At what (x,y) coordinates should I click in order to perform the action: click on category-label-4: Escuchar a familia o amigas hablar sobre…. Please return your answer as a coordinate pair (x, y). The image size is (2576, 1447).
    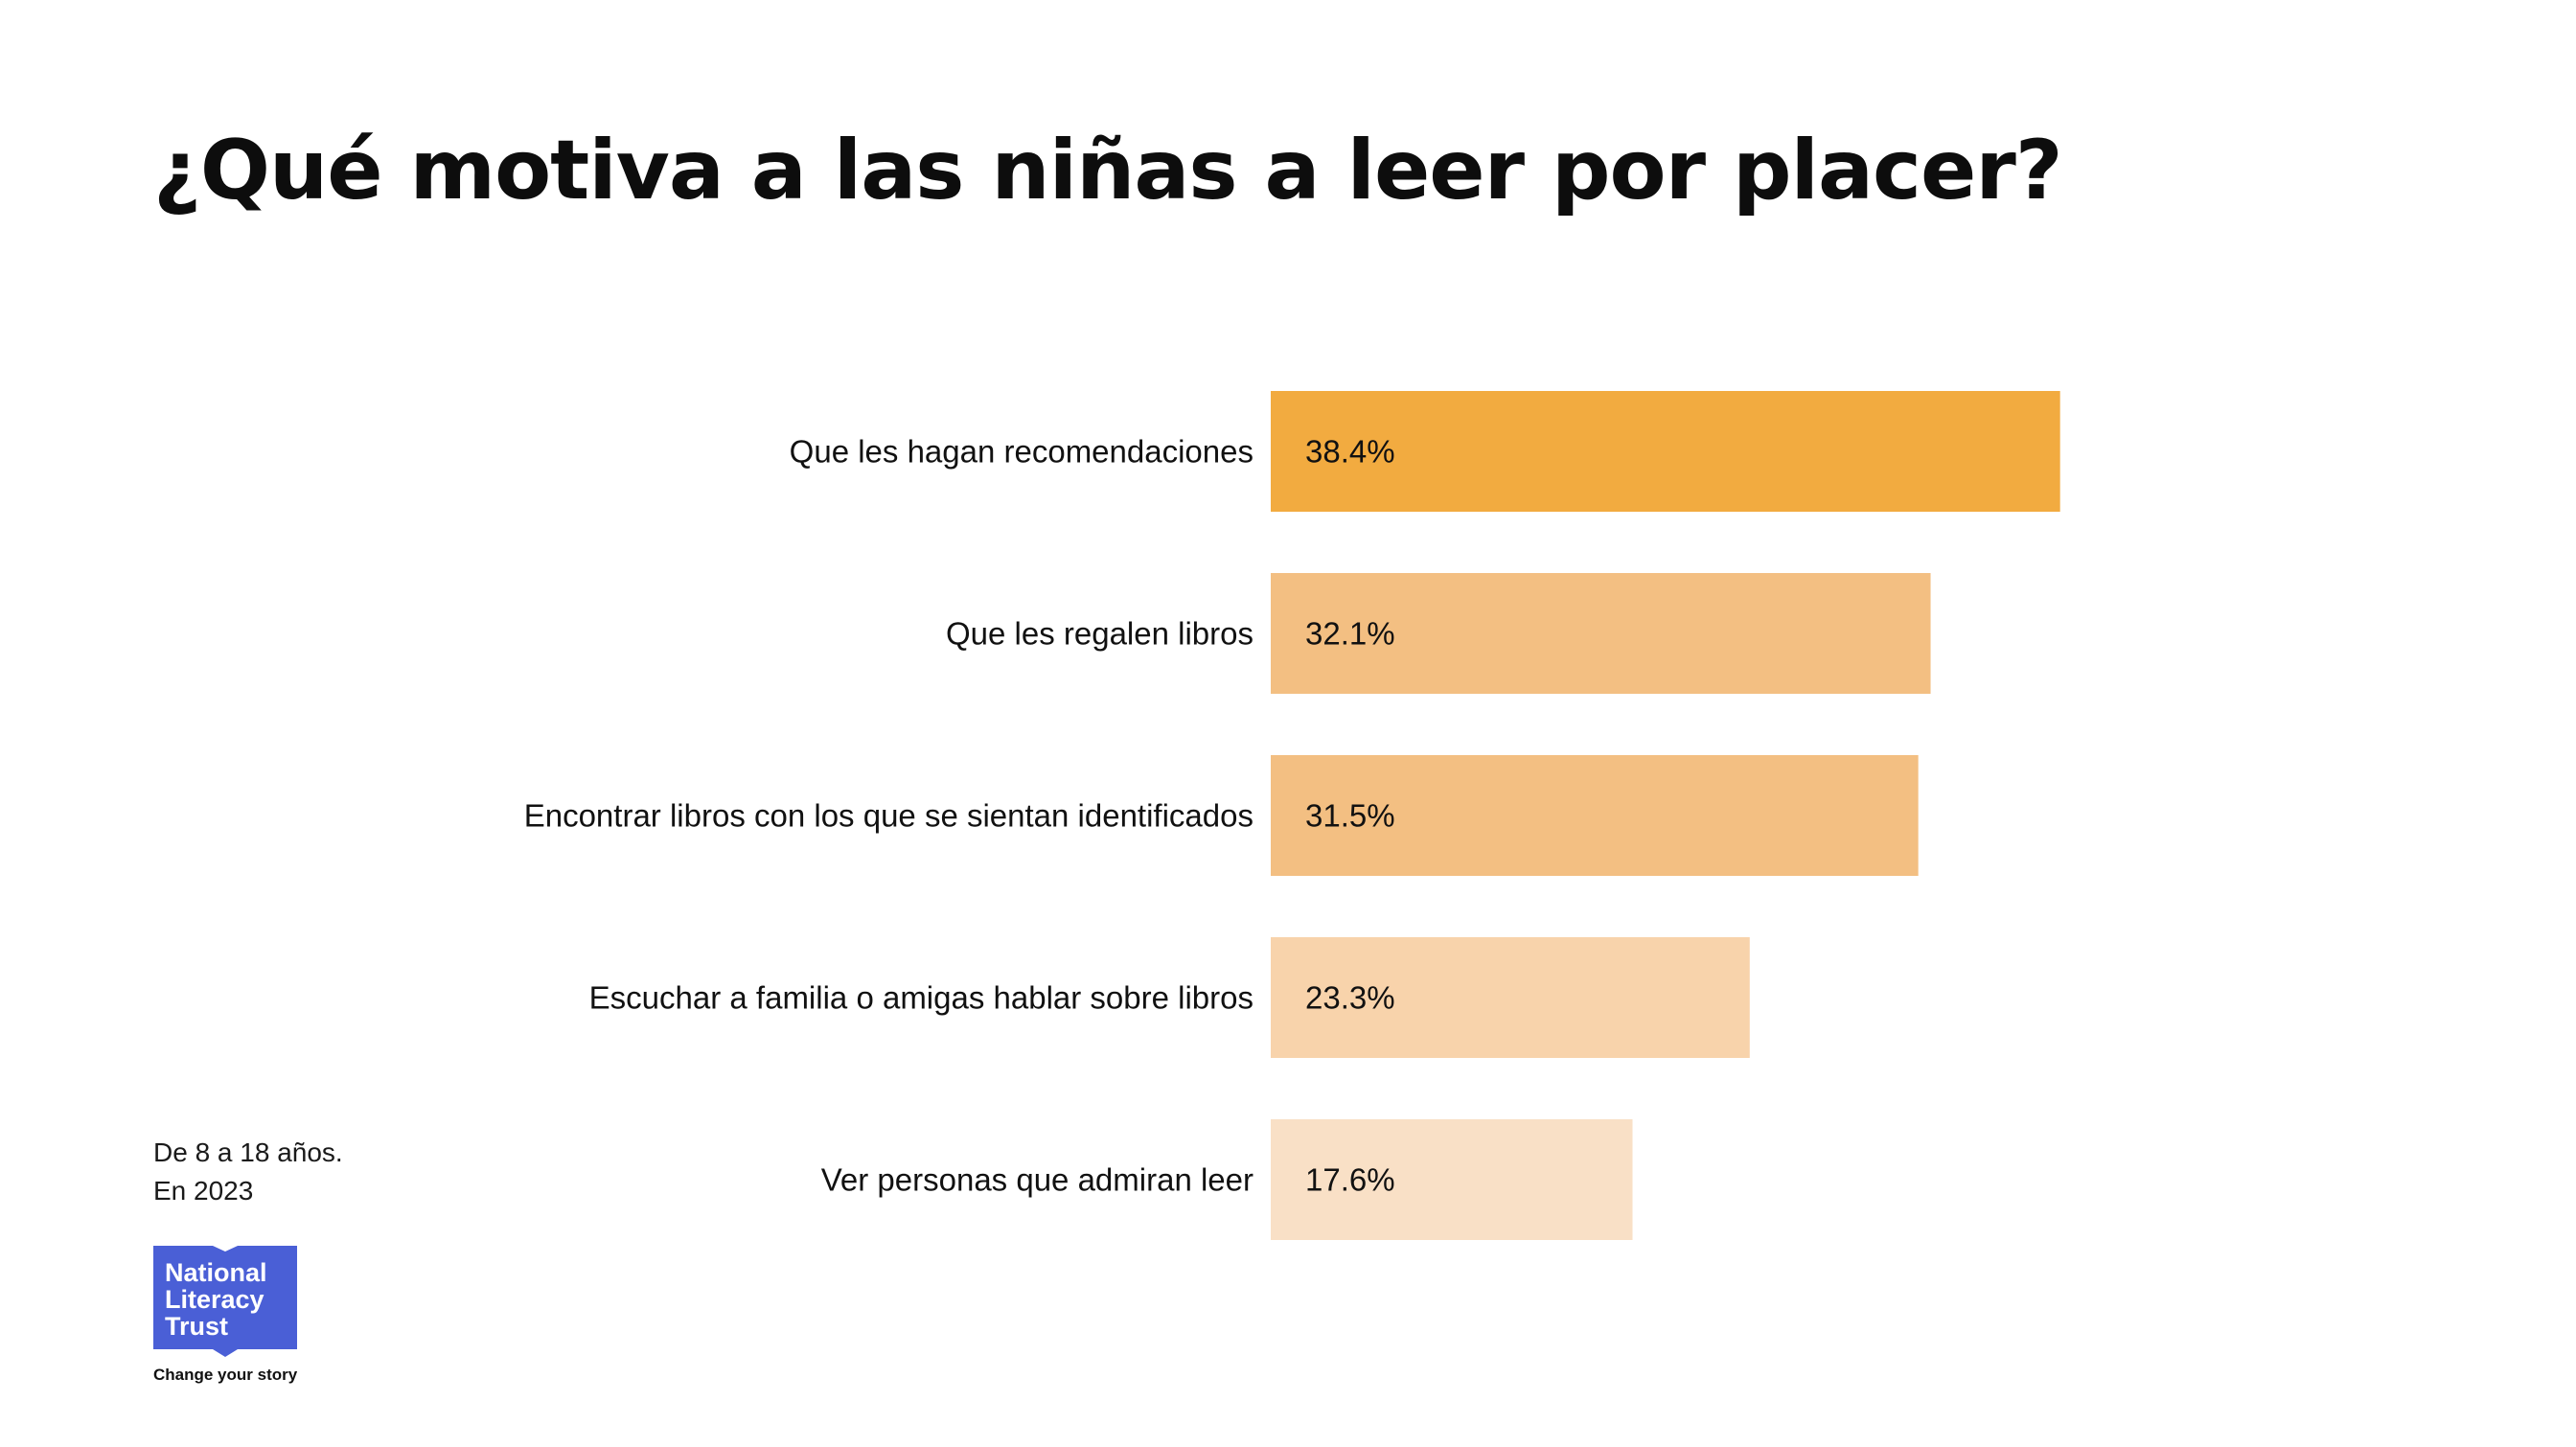
    Looking at the image, I should click on (922, 998).